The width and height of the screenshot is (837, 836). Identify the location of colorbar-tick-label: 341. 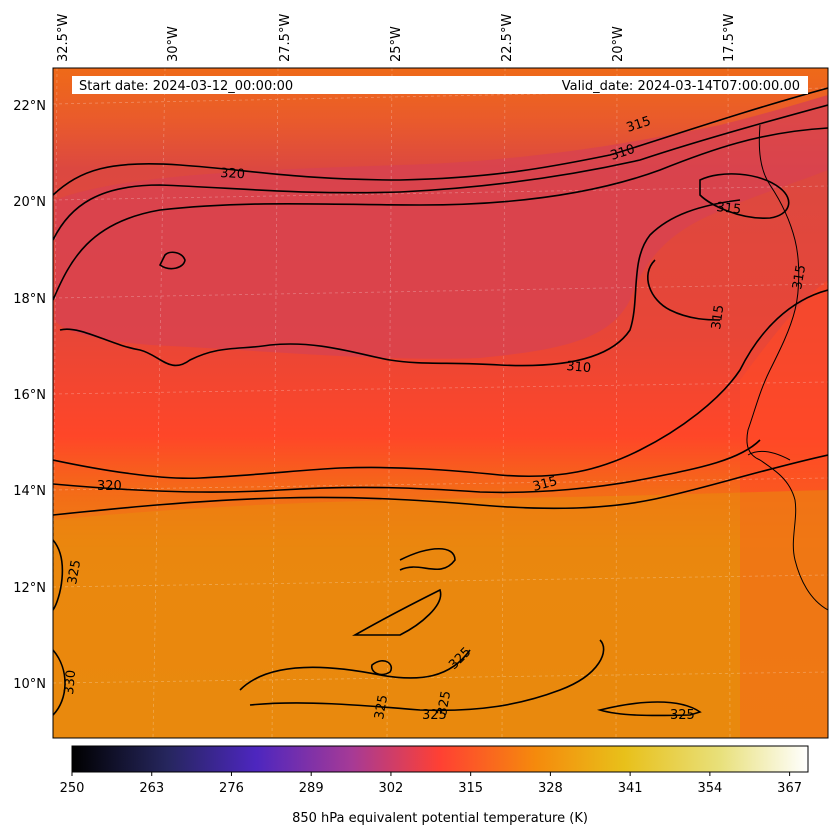
(630, 788).